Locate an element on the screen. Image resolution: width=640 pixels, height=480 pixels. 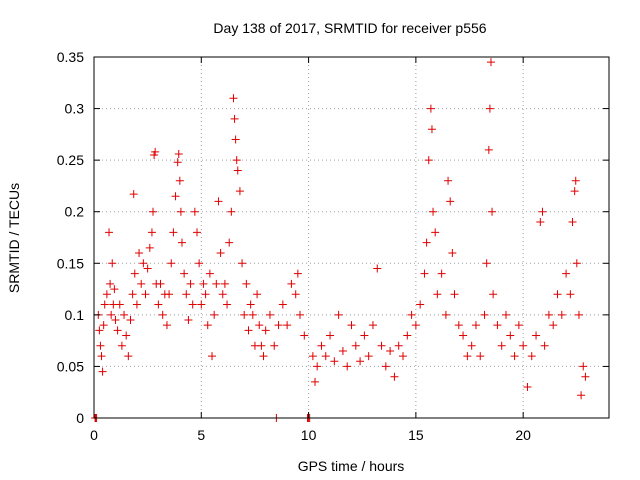
x-tick-label: 5 is located at coordinates (201, 435).